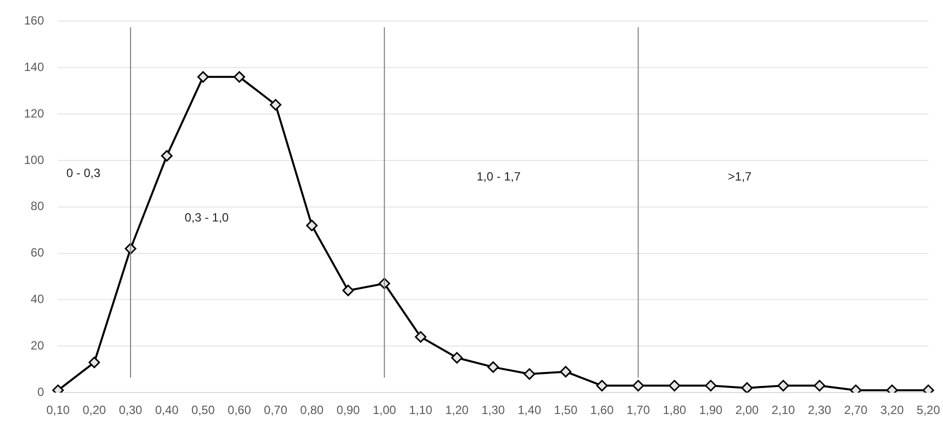  What do you see at coordinates (207, 217) in the screenshot?
I see `annotation: 0,3 - 1,0` at bounding box center [207, 217].